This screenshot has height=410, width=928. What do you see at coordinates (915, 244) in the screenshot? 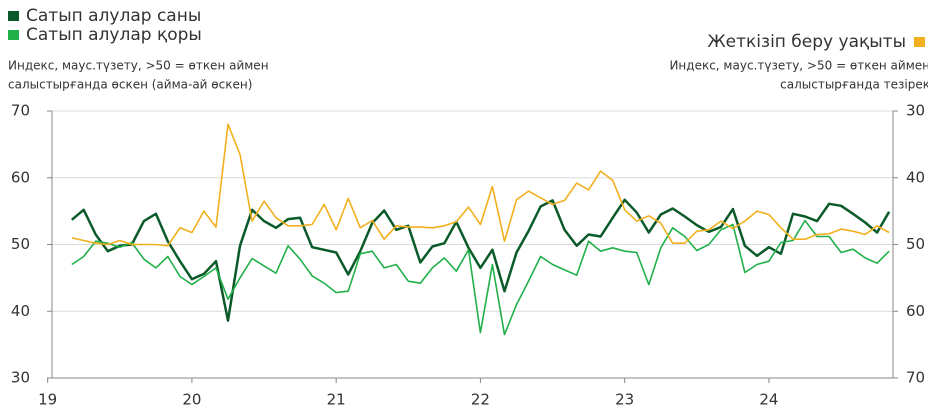
I see `y2-tick-label: 50` at bounding box center [915, 244].